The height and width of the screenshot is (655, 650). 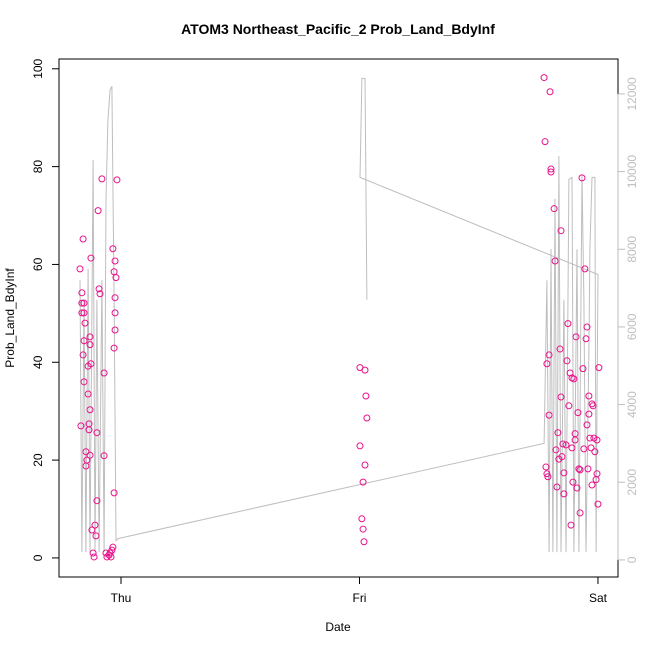 What do you see at coordinates (10, 318) in the screenshot?
I see `y-axis-label: Prob_Land_BdyInf` at bounding box center [10, 318].